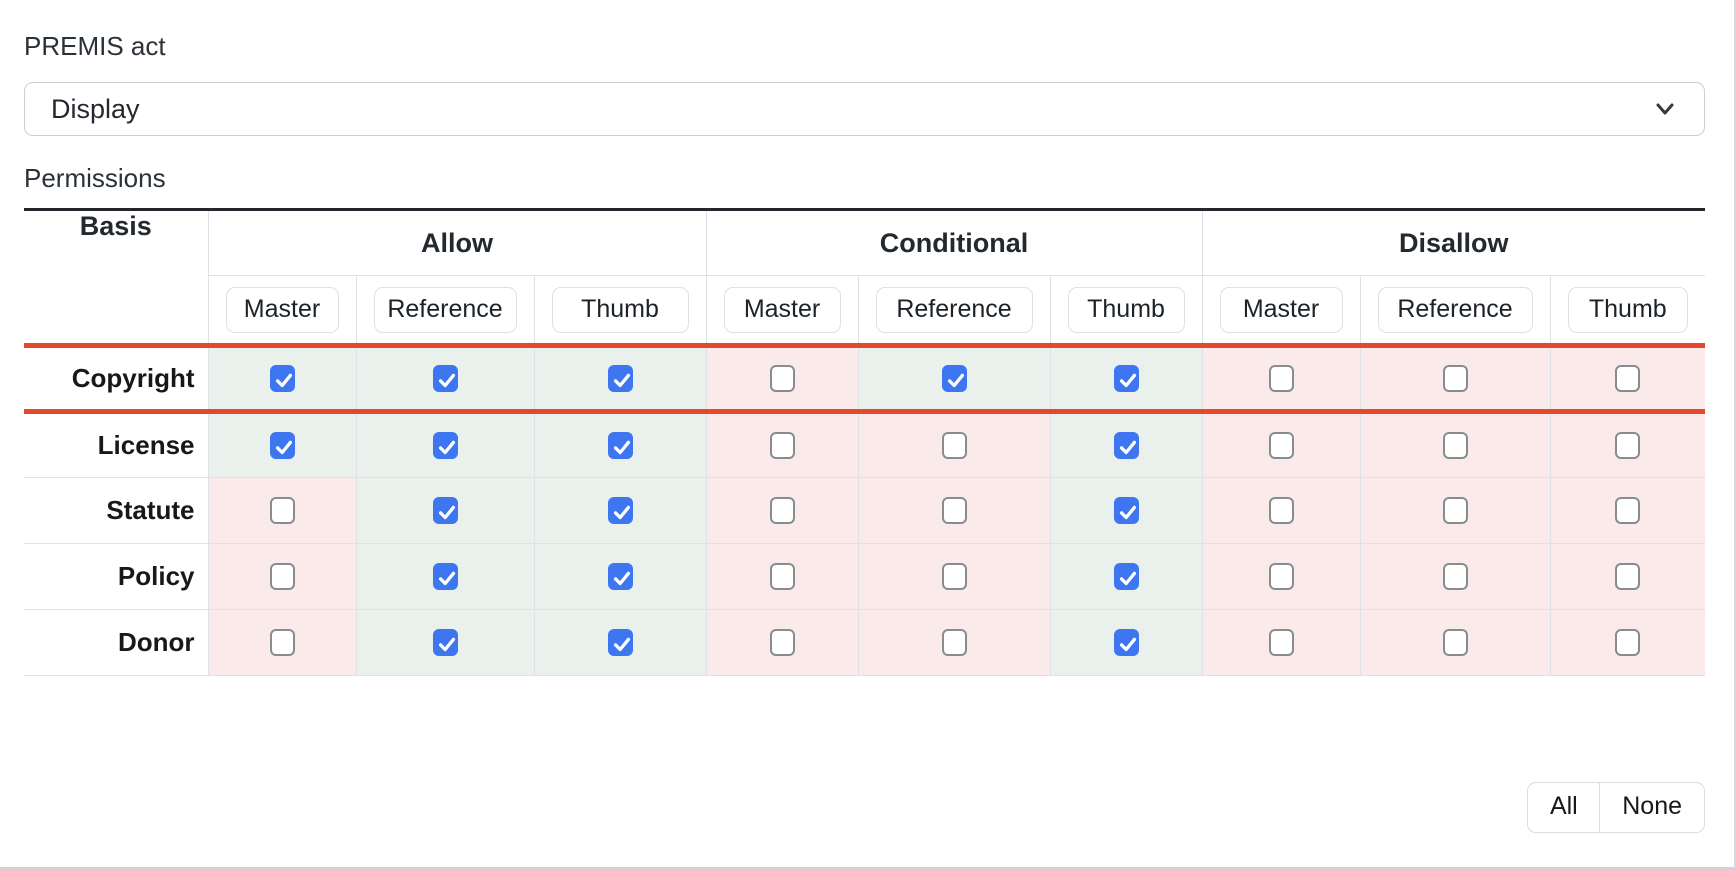 This screenshot has height=870, width=1736. What do you see at coordinates (954, 378) in the screenshot?
I see `checkbox-copyright-conditional-reference` at bounding box center [954, 378].